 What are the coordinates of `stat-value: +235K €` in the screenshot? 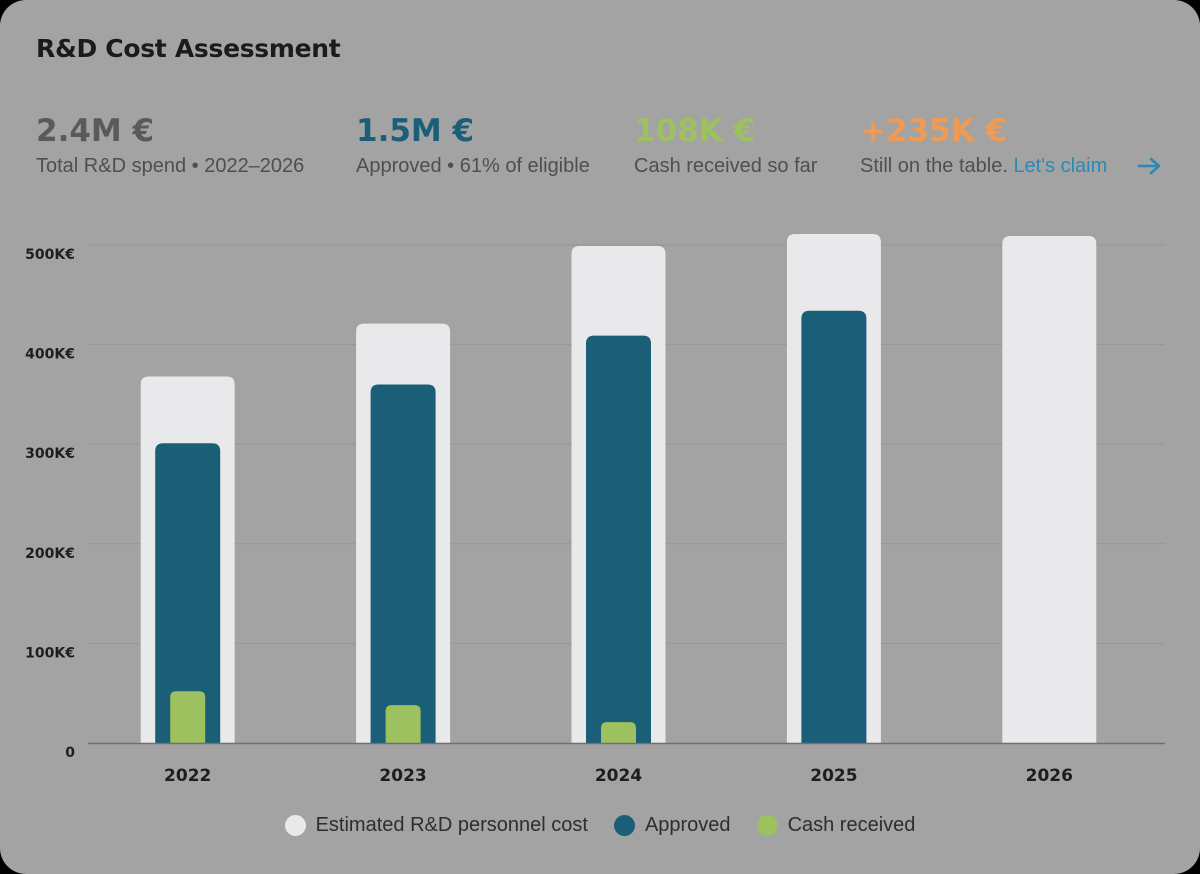 It's located at (934, 131).